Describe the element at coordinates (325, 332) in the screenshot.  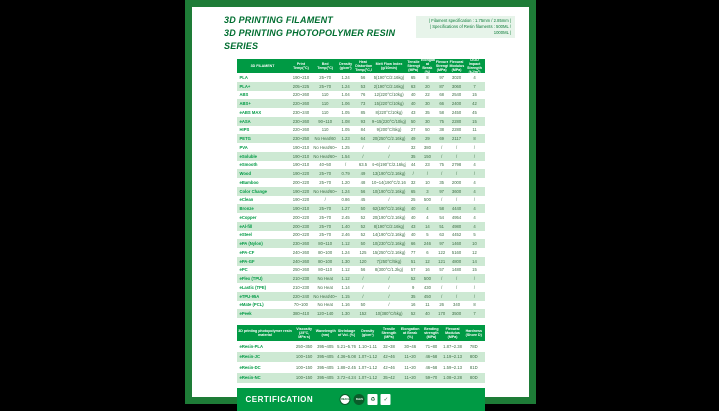
I see `column-header: Wavelength (nm)` at that location.